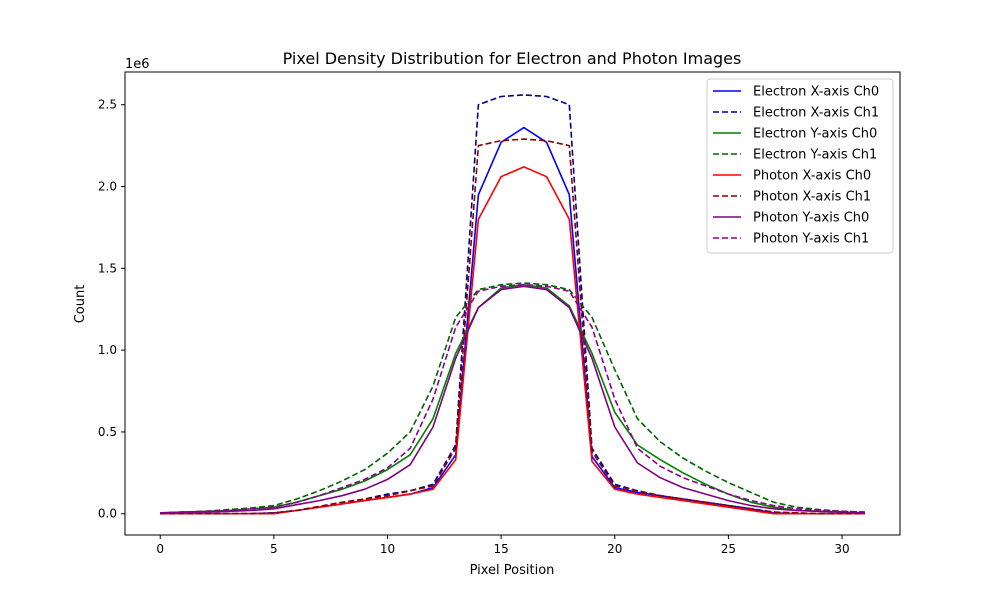 This screenshot has width=1000, height=600. I want to click on x-tick-label: 10, so click(387, 549).